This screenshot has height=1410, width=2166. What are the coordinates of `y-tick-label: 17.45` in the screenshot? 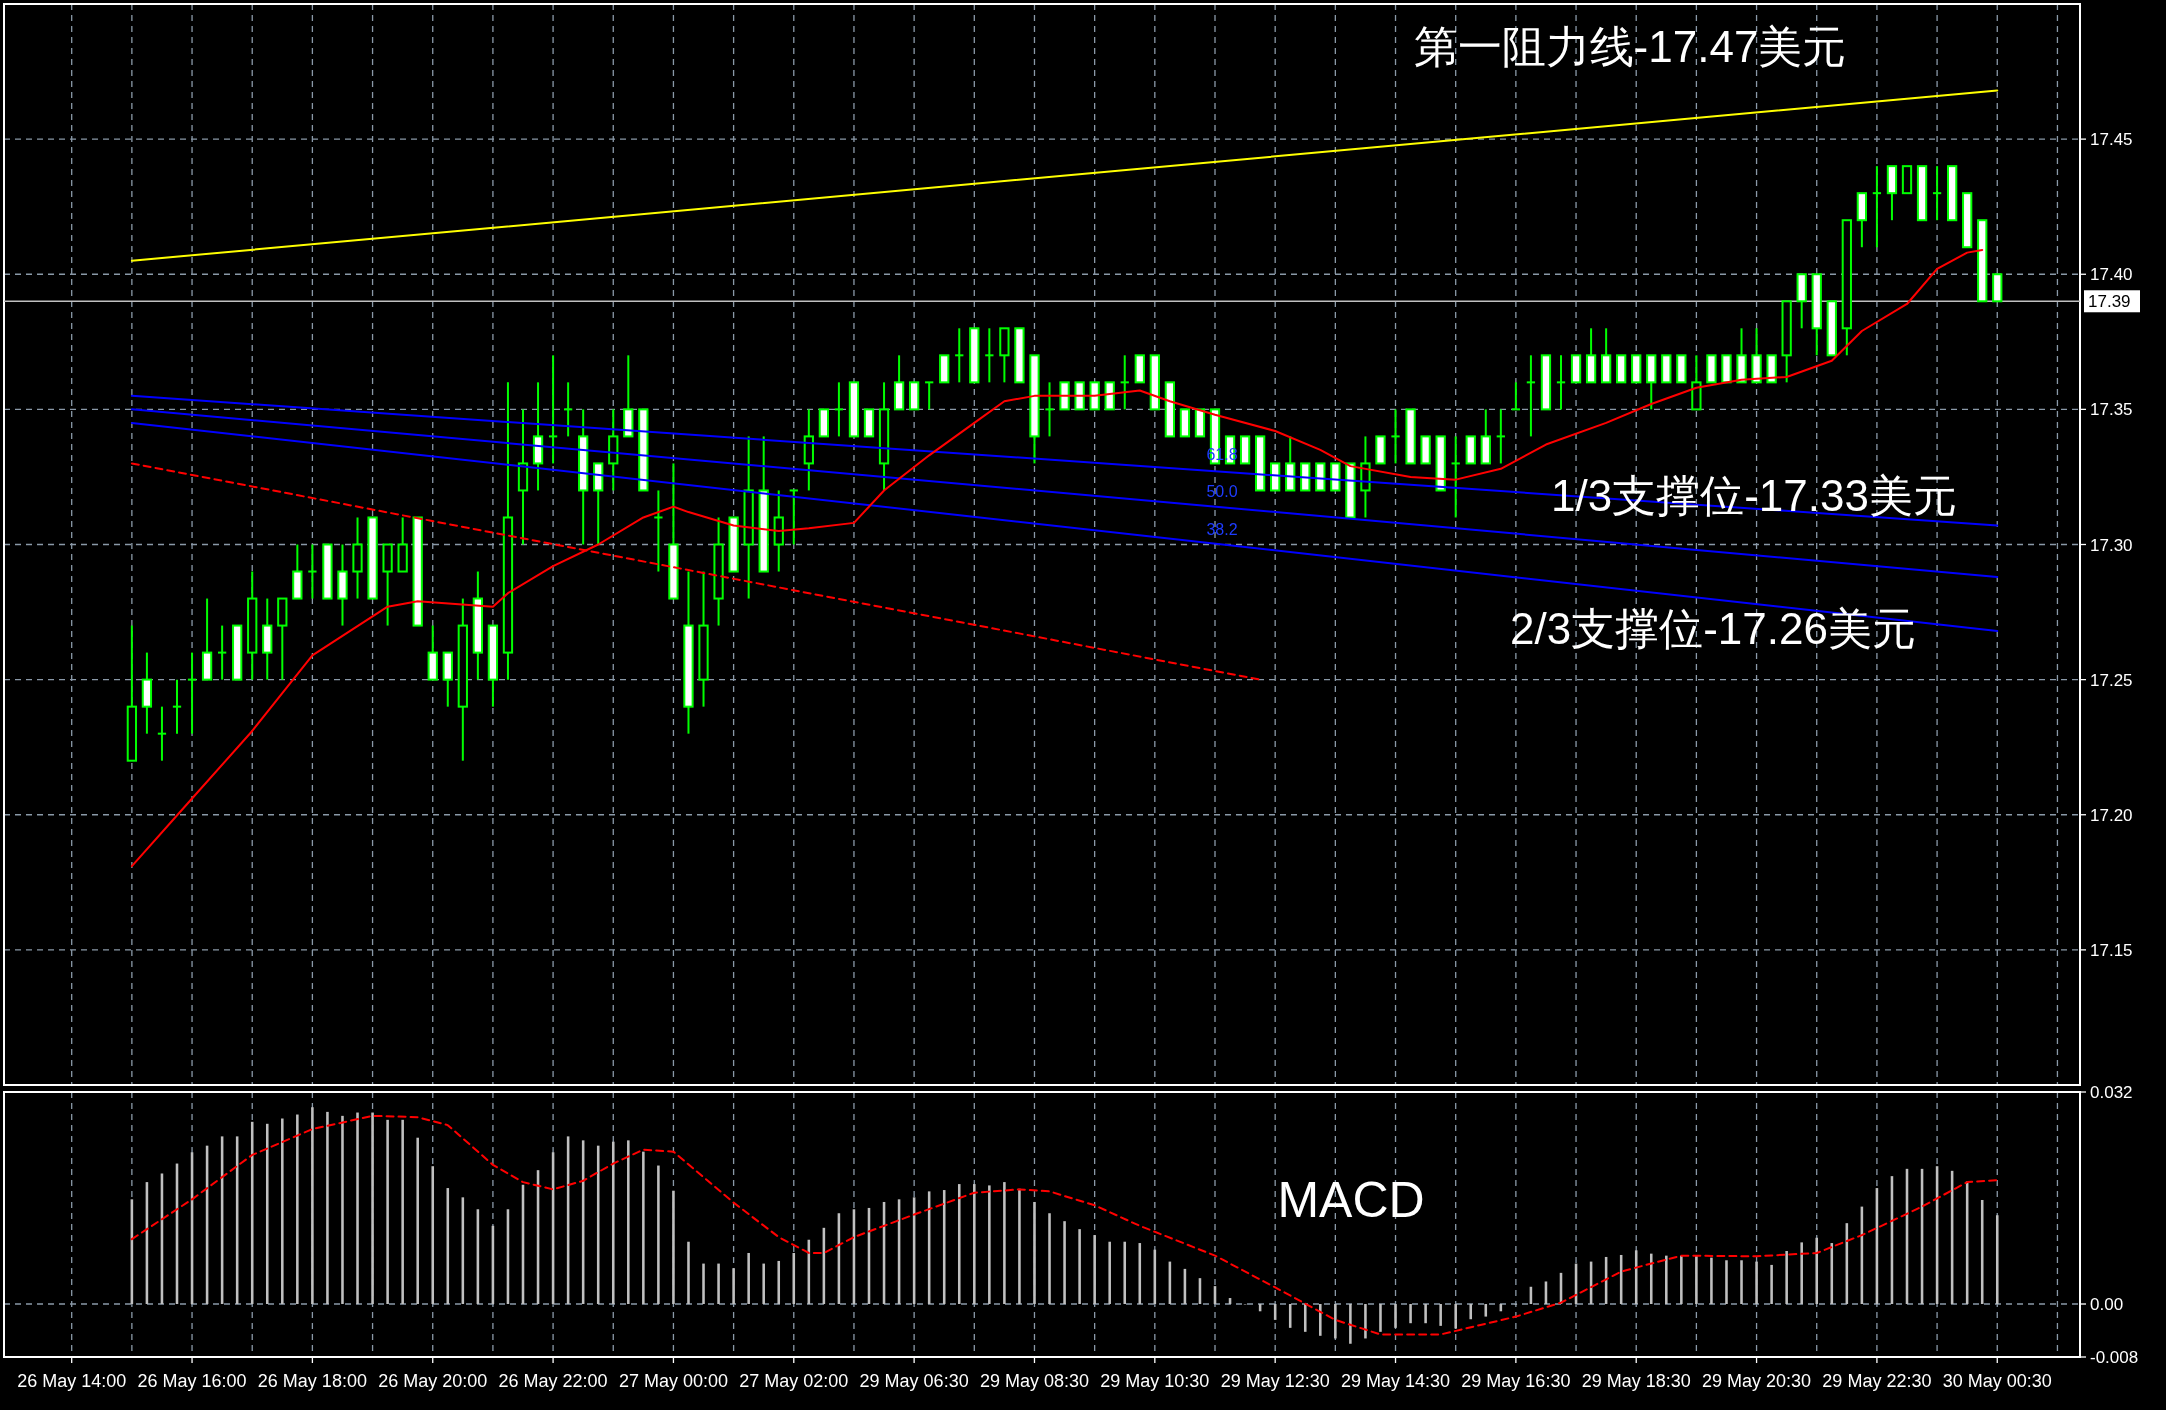 It's located at (2111, 140).